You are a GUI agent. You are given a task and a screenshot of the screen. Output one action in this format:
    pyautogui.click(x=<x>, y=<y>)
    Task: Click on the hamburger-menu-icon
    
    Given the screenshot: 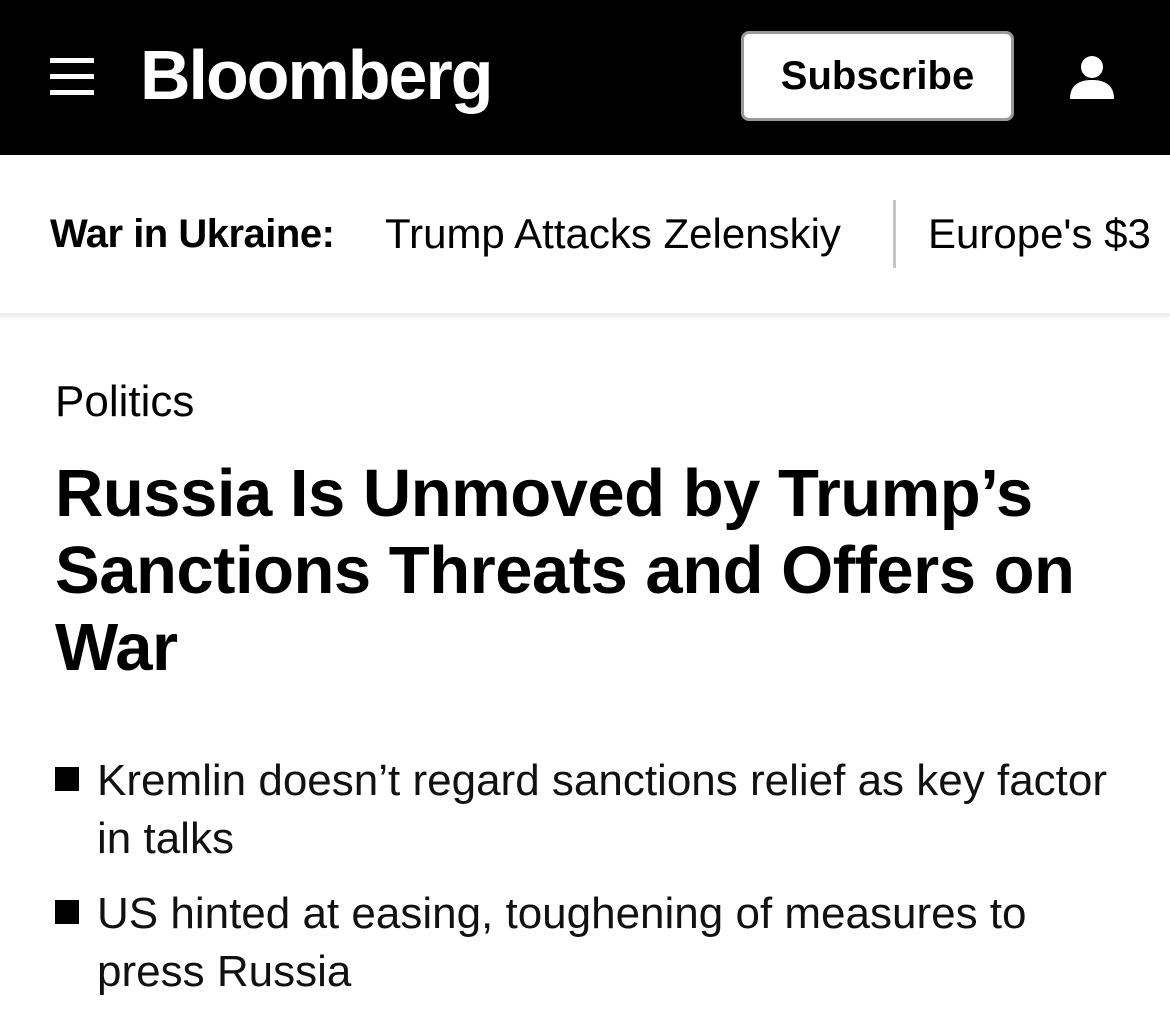 What is the action you would take?
    pyautogui.click(x=72, y=77)
    